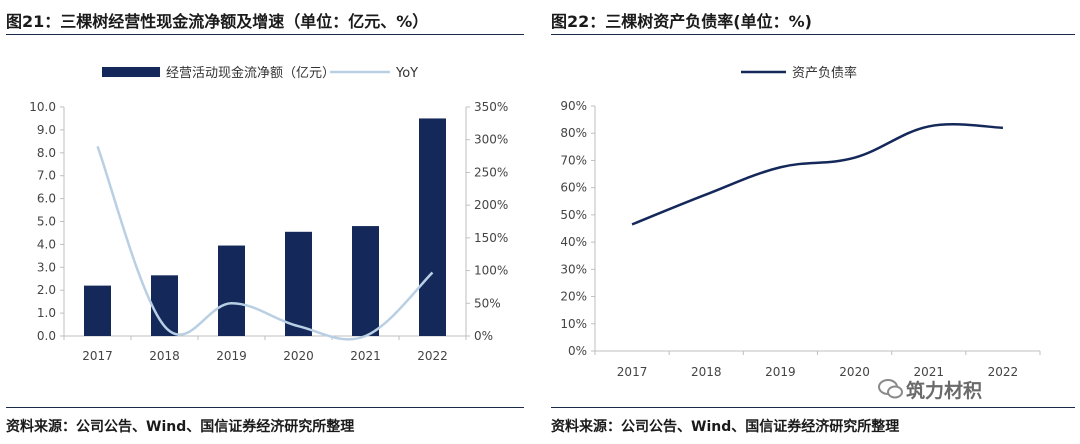 This screenshot has height=444, width=1080. I want to click on left-tick-label: 7.0, so click(46, 176).